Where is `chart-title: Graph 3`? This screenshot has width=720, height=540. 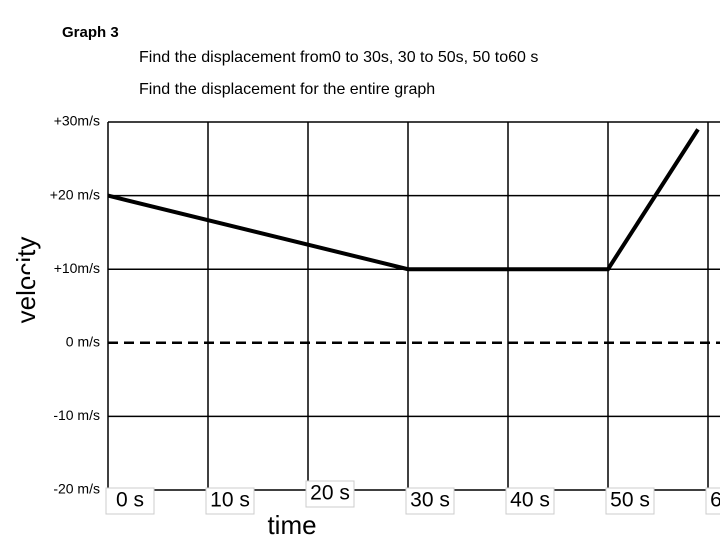 chart-title: Graph 3 is located at coordinates (90, 32).